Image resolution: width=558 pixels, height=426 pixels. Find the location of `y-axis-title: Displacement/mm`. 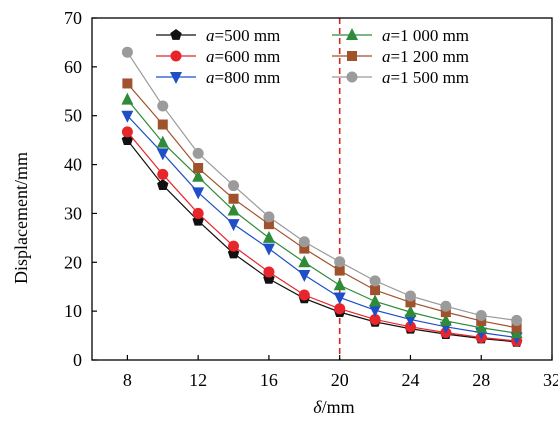

y-axis-title: Displacement/mm is located at coordinates (21, 218).